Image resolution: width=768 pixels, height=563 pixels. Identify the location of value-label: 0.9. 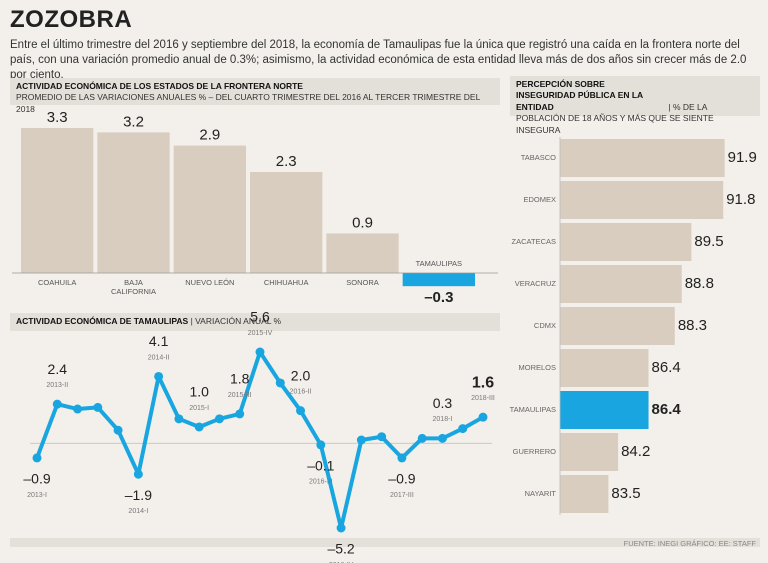
(362, 222).